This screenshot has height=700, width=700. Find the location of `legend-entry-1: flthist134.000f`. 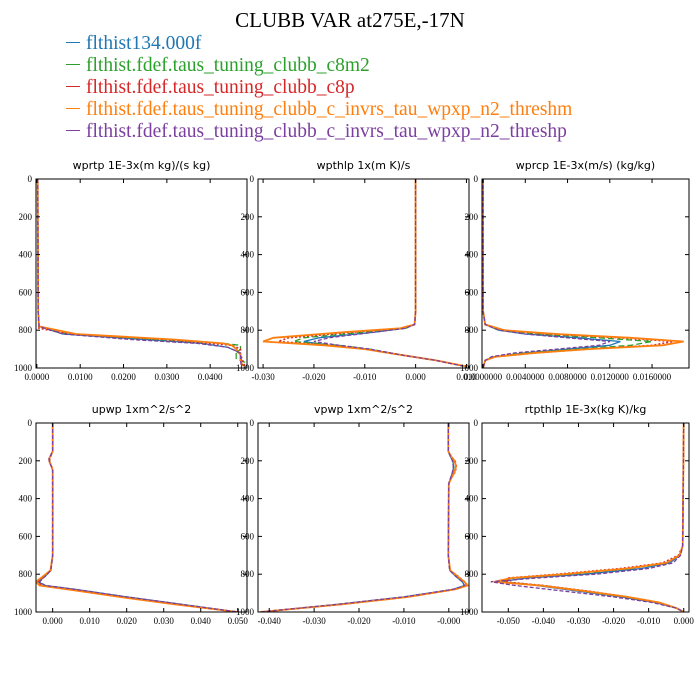

legend-entry-1: flthist134.000f is located at coordinates (133, 44).